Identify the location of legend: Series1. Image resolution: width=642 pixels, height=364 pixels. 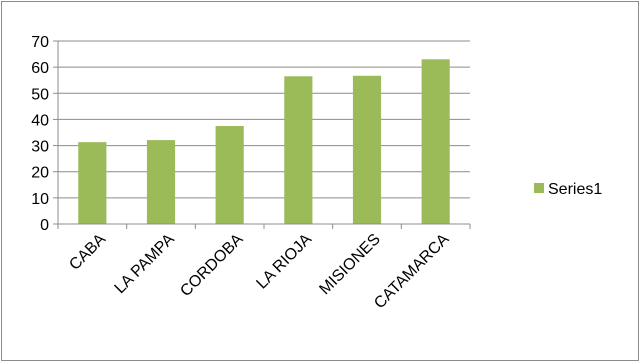
(568, 189).